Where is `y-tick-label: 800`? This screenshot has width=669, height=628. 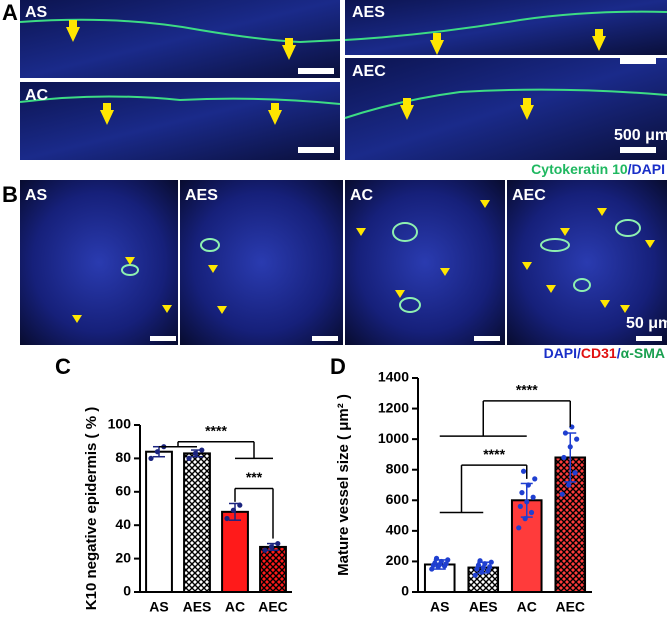 y-tick-label: 800 is located at coordinates (398, 468).